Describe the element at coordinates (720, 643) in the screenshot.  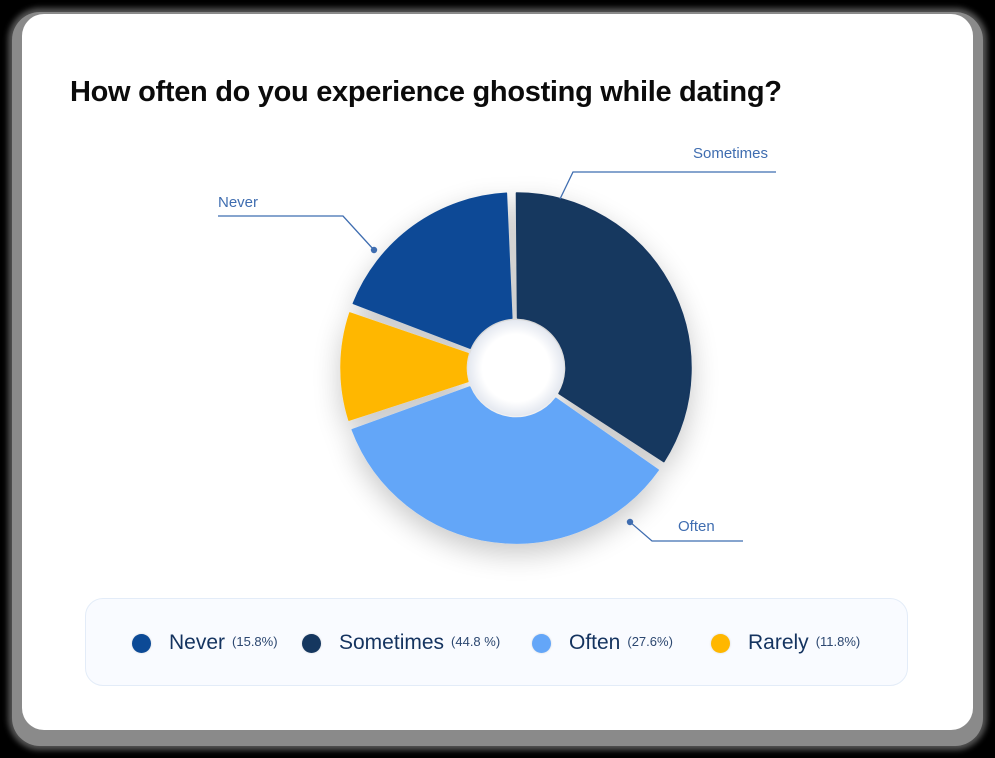
I see `legend-dot-rarely-icon` at that location.